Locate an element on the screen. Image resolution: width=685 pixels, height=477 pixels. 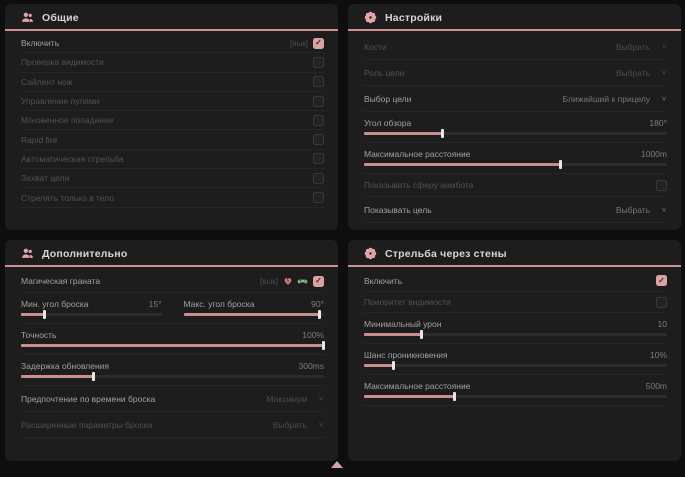
slider-row-max-distance: Максимальное расстояние 1000m is located at coordinates (515, 158).